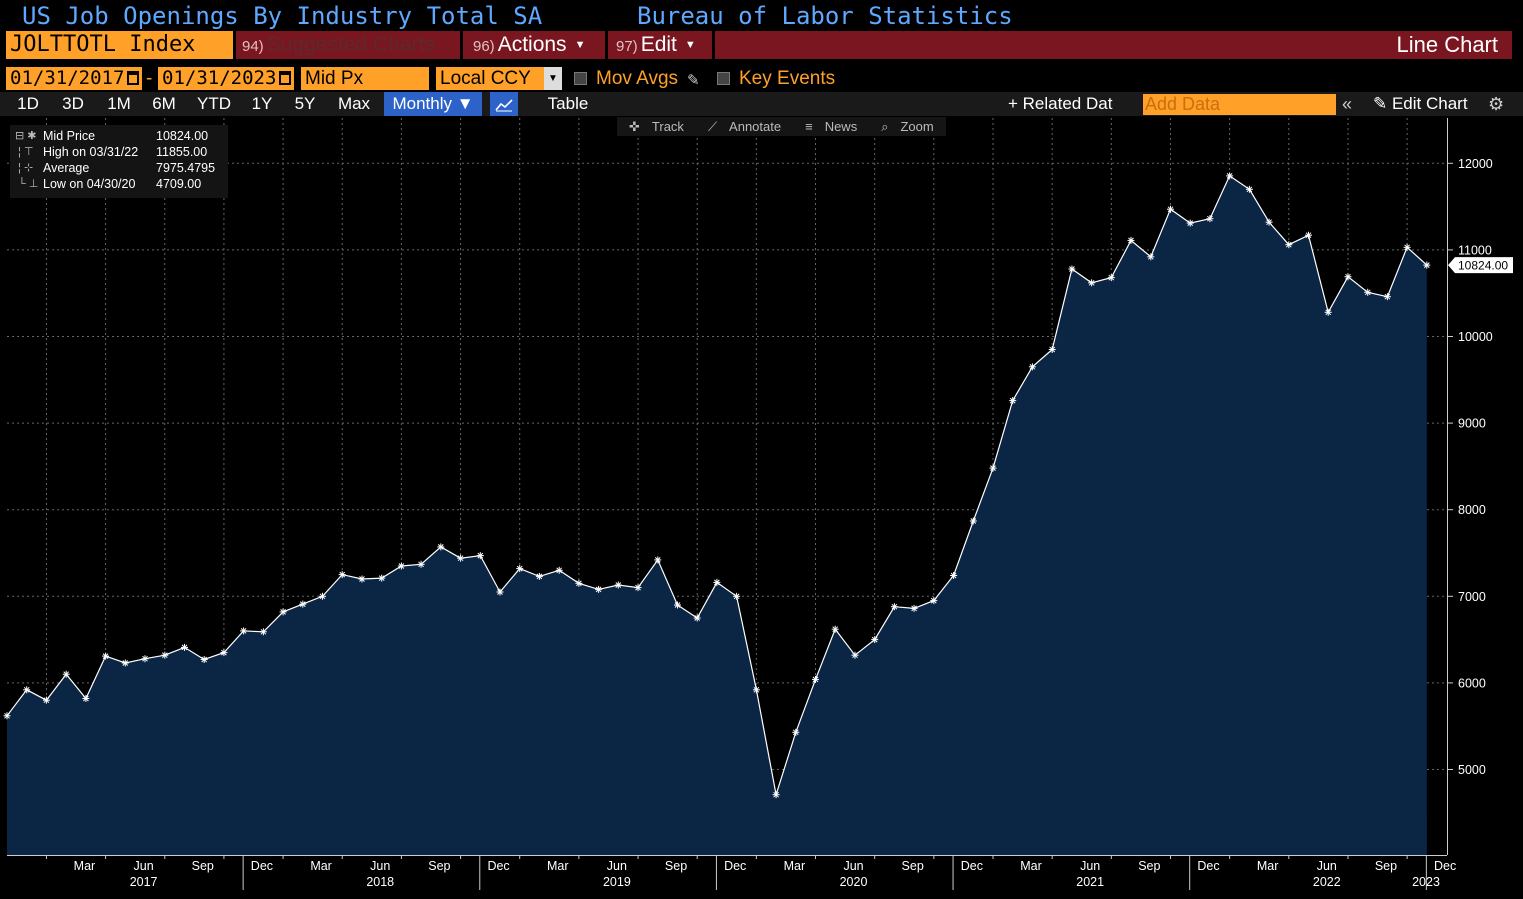  Describe the element at coordinates (885, 126) in the screenshot. I see `magnifier-icon: ⌕` at that location.